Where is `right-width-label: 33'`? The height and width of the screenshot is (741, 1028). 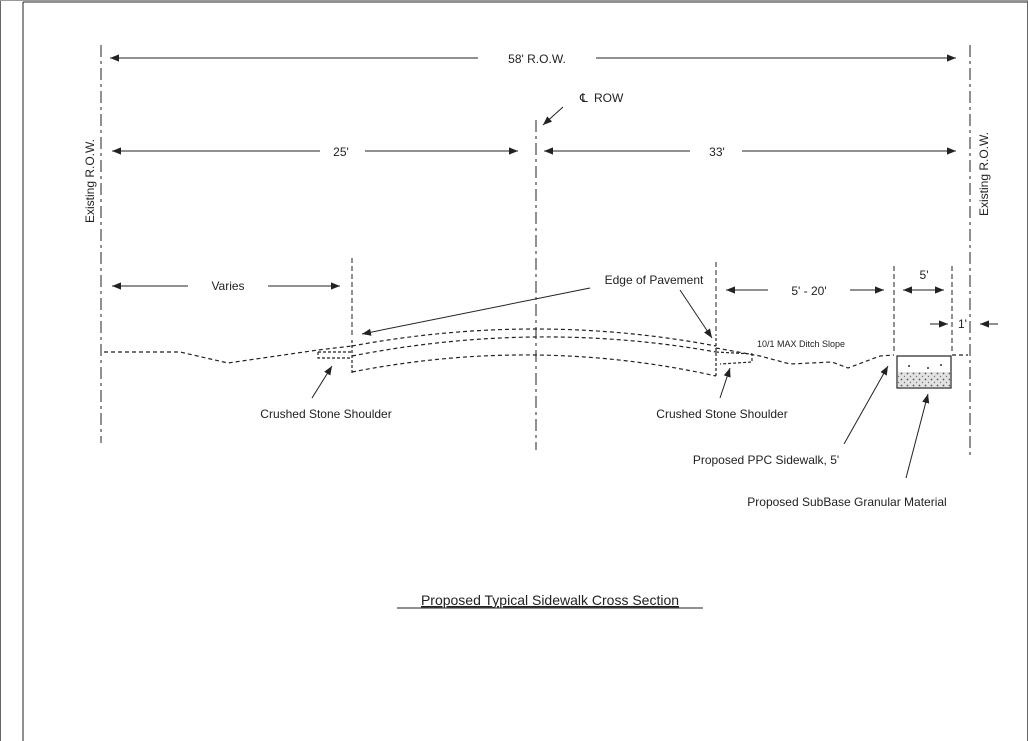
right-width-label: 33' is located at coordinates (717, 152).